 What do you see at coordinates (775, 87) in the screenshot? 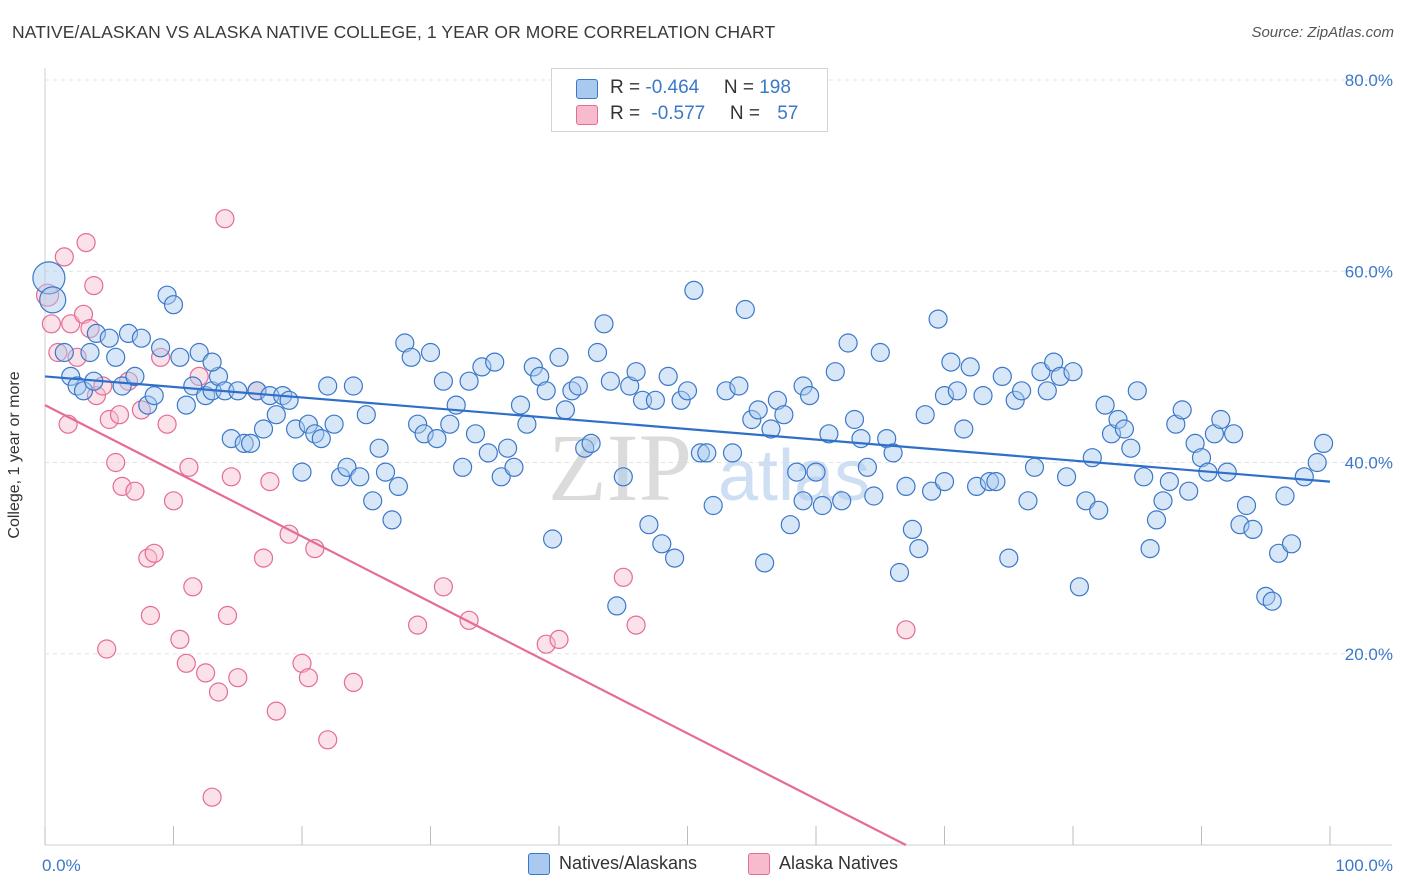
I see `legend-n-value: 198` at bounding box center [775, 87].